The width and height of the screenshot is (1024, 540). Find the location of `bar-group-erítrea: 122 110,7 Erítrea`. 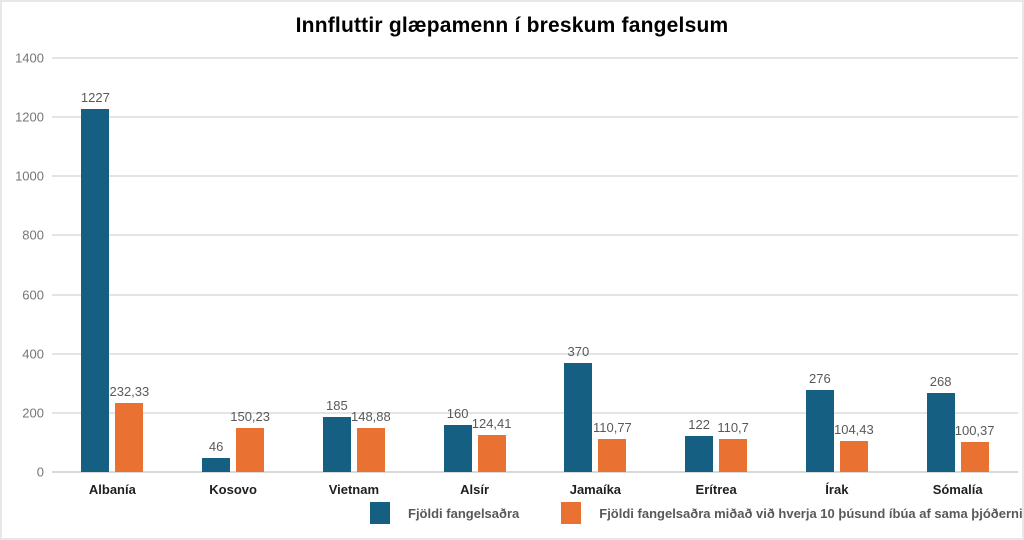

bar-group-erítrea: 122 110,7 Erítrea is located at coordinates (716, 277).